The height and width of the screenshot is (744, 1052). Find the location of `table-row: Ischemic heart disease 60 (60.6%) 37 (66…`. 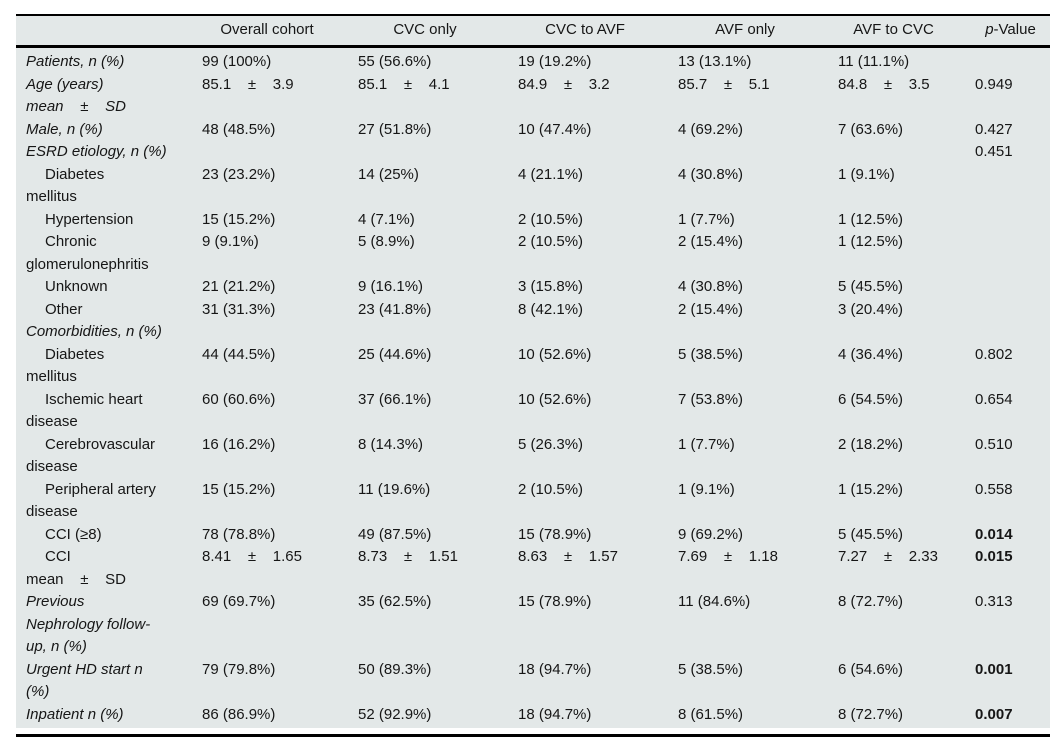

table-row: Ischemic heart disease 60 (60.6%) 37 (66… is located at coordinates (533, 411).